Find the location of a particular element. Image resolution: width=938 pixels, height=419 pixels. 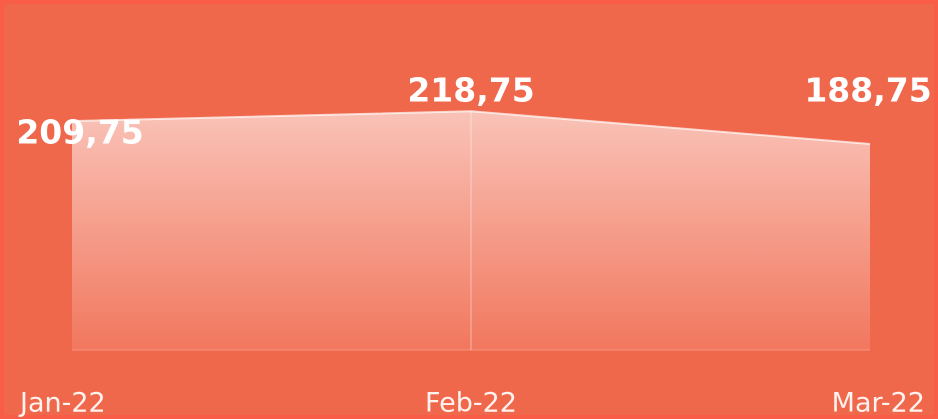

value-label: 209,75 is located at coordinates (79, 132).